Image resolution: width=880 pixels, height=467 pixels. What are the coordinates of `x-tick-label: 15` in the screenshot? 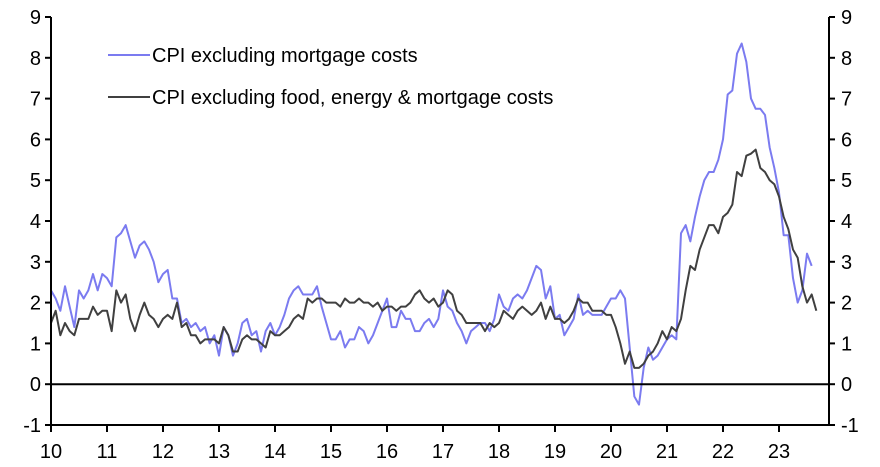 It's located at (331, 452).